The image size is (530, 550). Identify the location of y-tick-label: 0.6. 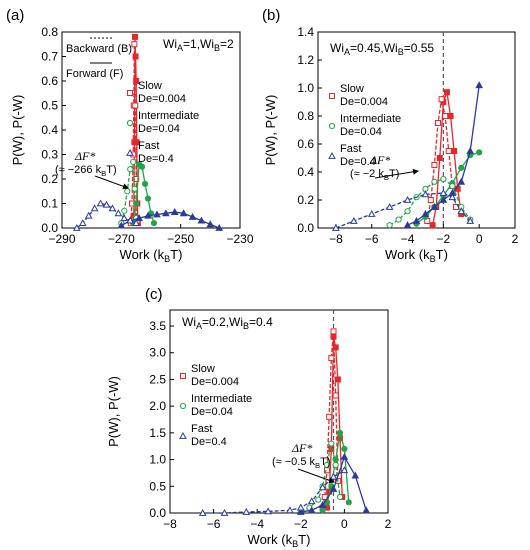
(305, 144).